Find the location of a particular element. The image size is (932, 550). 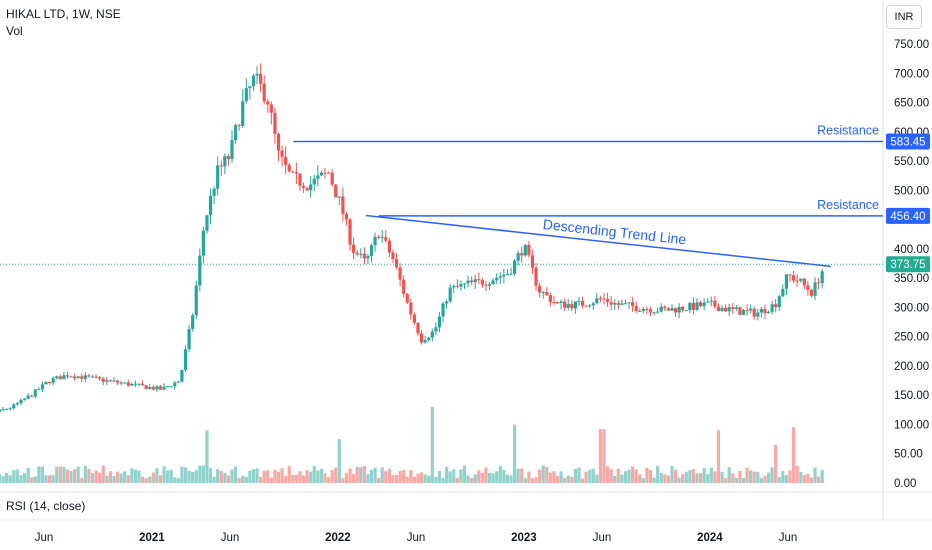

y-tick-label: 0.00 is located at coordinates (905, 484).